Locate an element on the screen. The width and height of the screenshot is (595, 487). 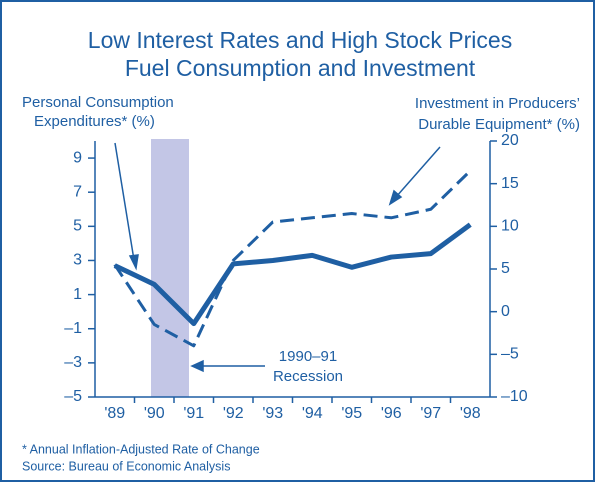
source: Source: Bureau of Economic Analysis is located at coordinates (126, 466).